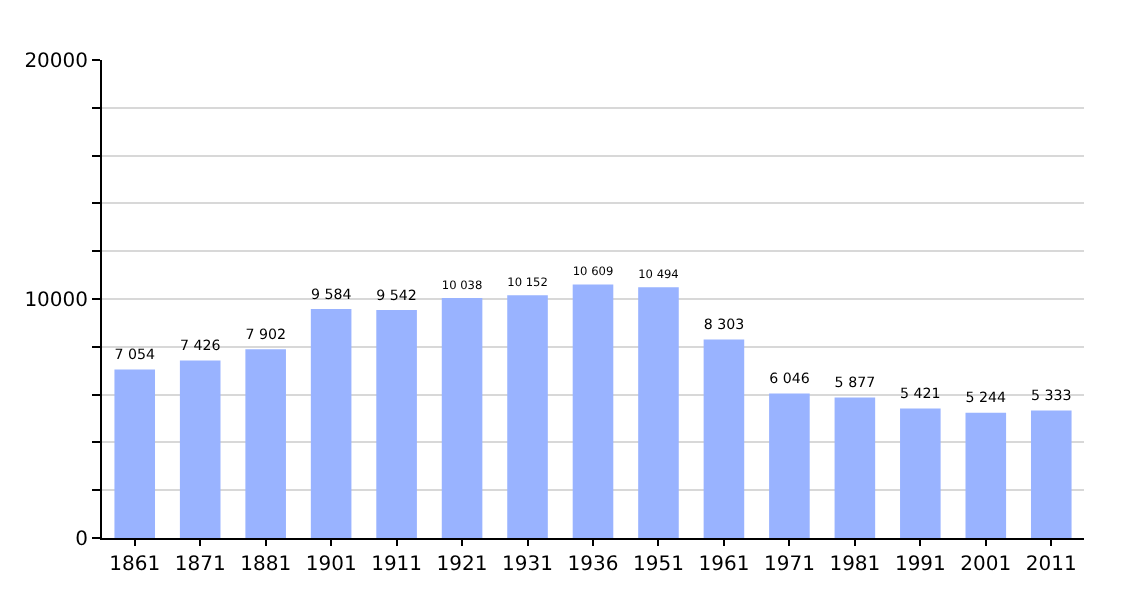 The image size is (1140, 600). I want to click on x-tick-label: 2011, so click(1051, 565).